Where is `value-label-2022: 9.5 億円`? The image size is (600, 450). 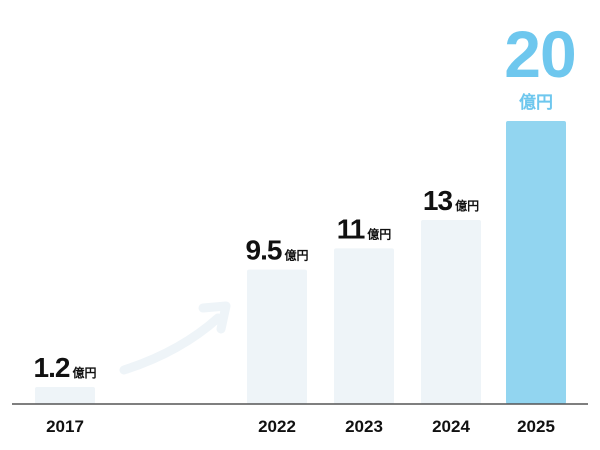
value-label-2022: 9.5 億円 is located at coordinates (277, 250).